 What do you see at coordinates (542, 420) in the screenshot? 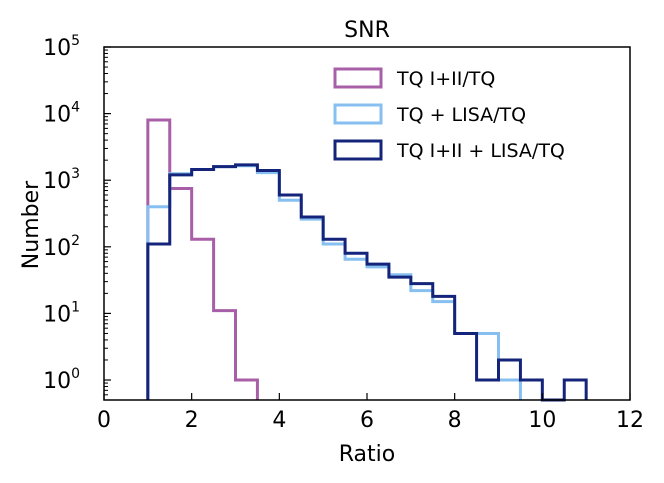
I see `x-tick-label: 10` at bounding box center [542, 420].